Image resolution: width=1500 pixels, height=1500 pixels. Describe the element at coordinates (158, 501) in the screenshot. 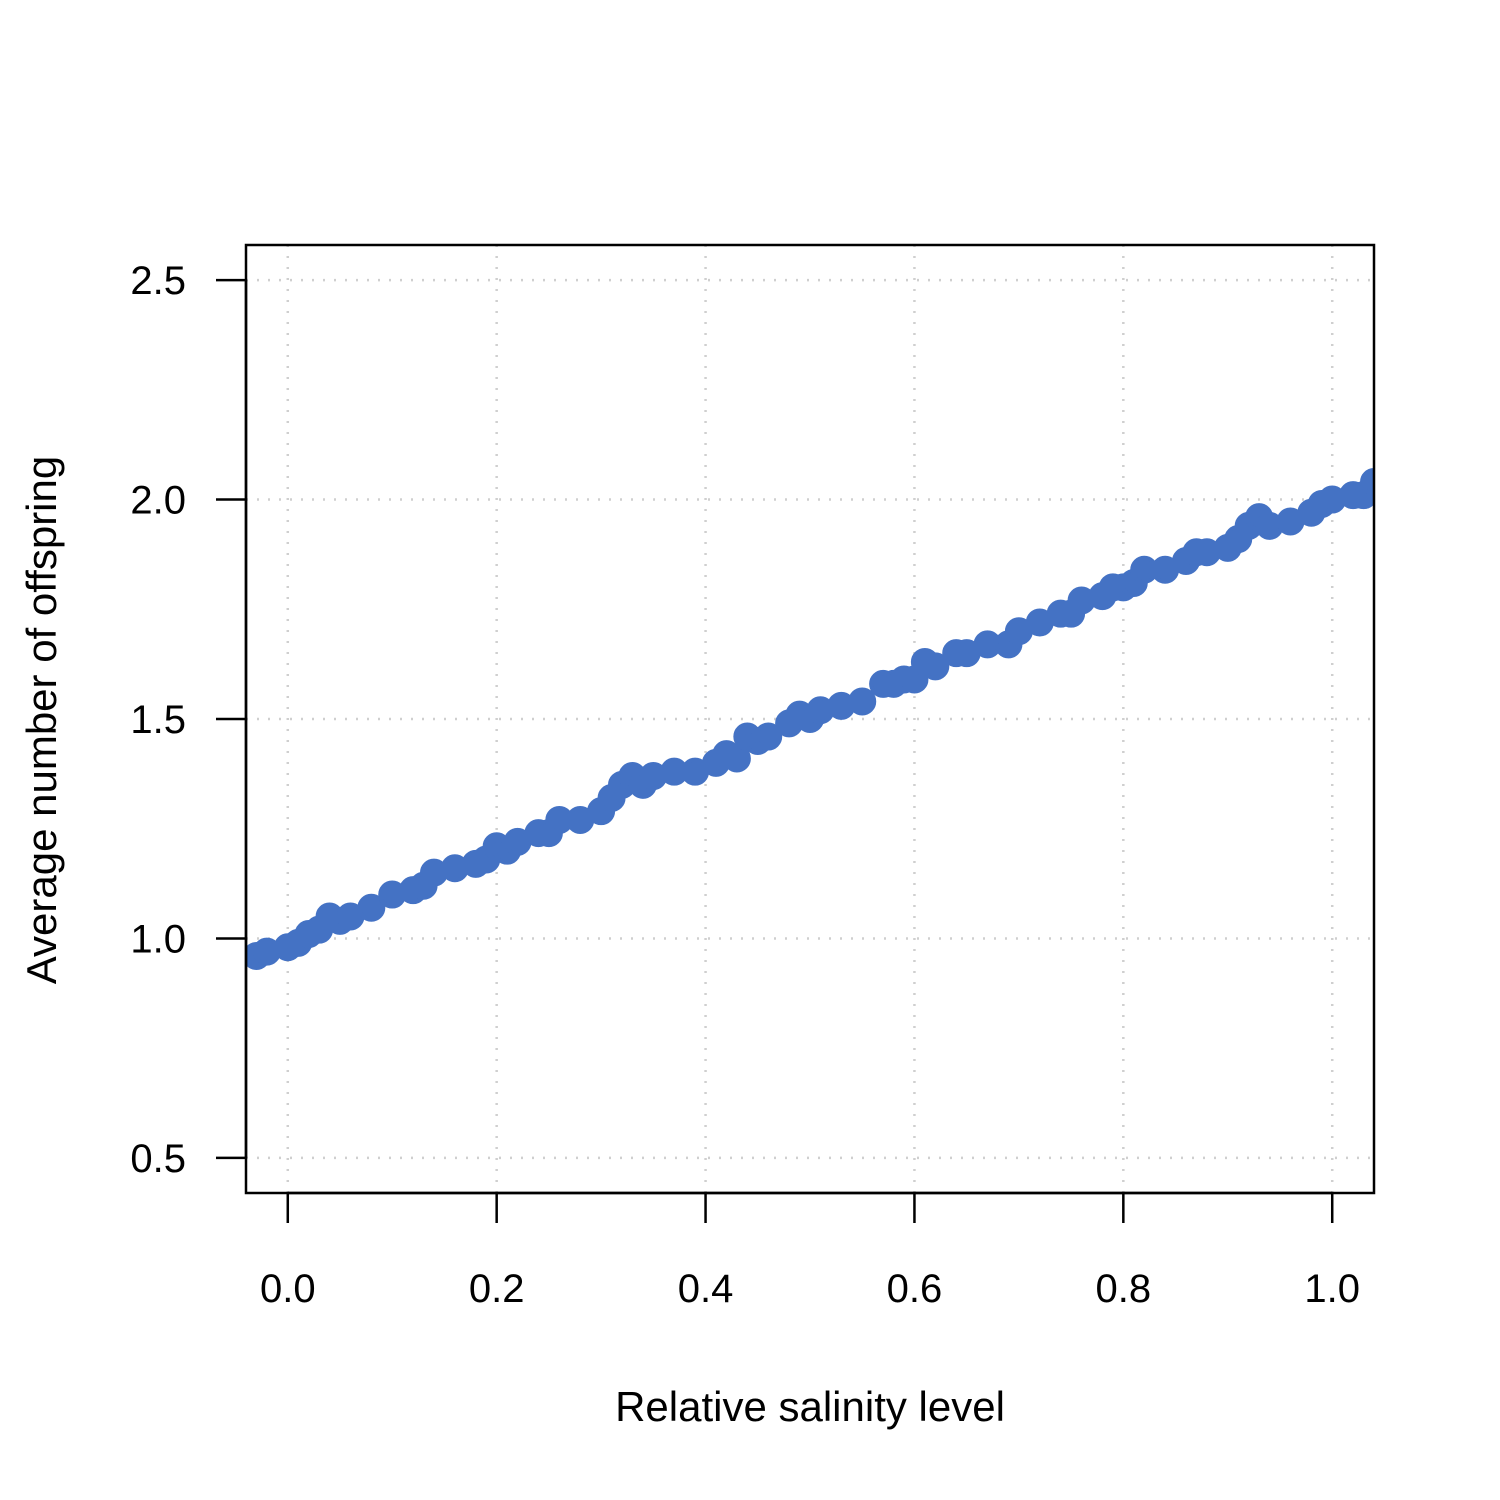

I see `y-tick-label: 2.0` at that location.